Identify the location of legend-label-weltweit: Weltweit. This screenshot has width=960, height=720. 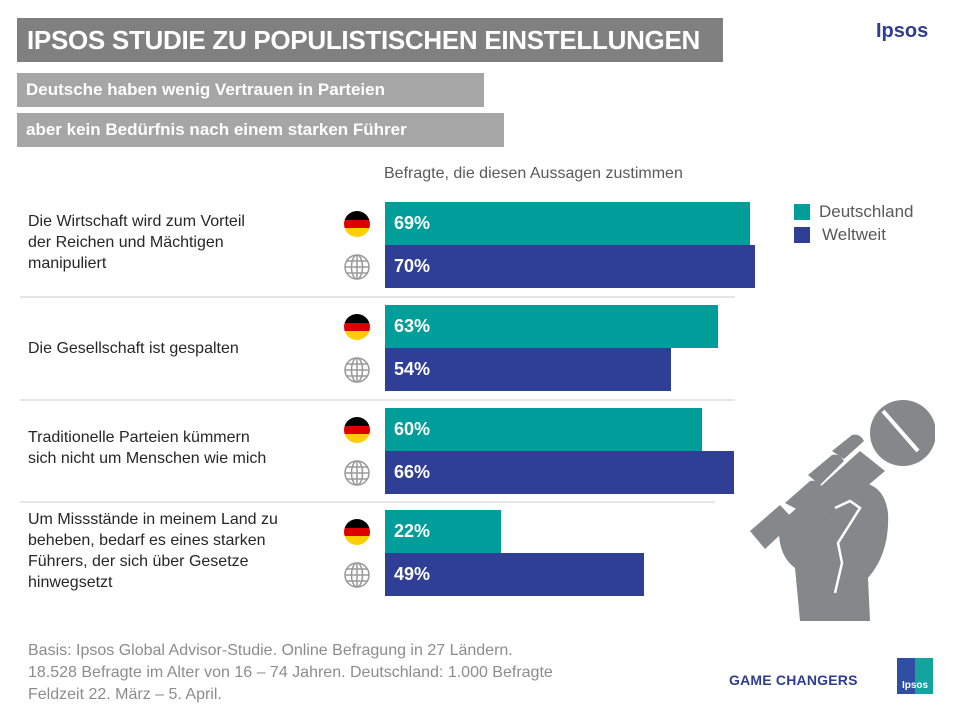
(854, 234).